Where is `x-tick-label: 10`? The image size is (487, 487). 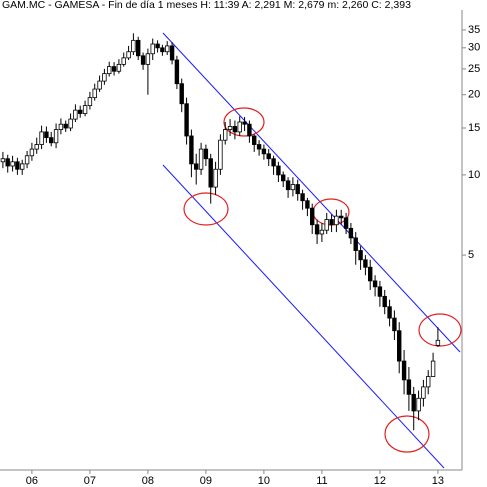 x-tick-label: 10 is located at coordinates (264, 481).